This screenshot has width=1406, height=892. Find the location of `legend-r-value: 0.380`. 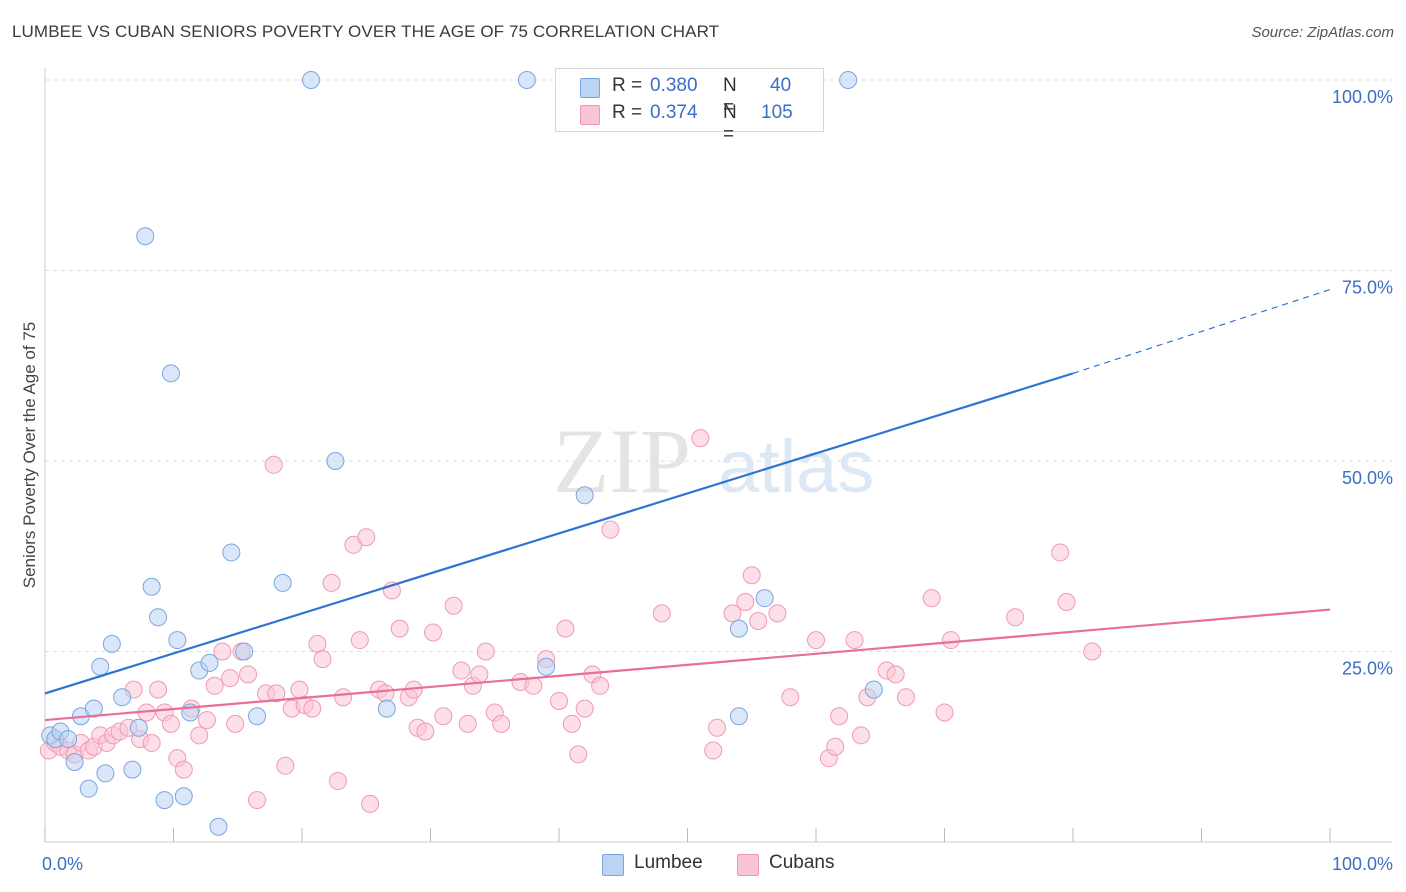

legend-r-value: 0.380 is located at coordinates (674, 85).